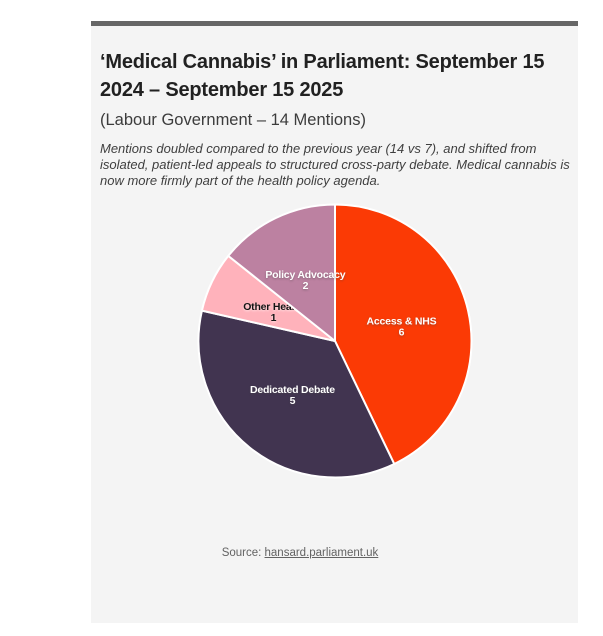 This screenshot has height=636, width=603. I want to click on pie-slice-label-policy-advocacy: Policy Advocacy 2, so click(305, 280).